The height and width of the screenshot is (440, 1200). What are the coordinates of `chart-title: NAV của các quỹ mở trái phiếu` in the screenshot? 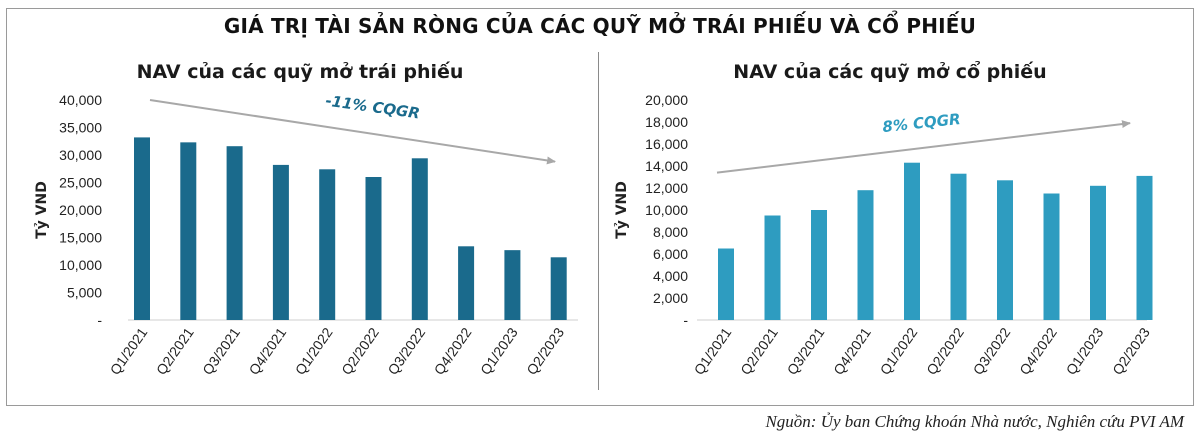 It's located at (300, 71).